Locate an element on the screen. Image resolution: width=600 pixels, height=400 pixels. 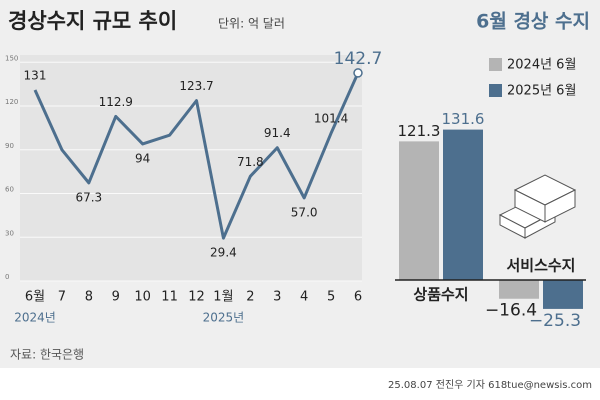
x-tick-label: 4 is located at coordinates (304, 297).